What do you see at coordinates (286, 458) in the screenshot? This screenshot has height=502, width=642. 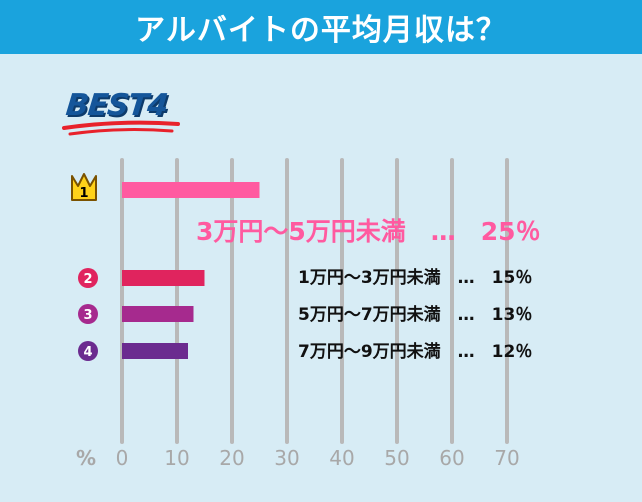 I see `x-tick-label: 30` at bounding box center [286, 458].